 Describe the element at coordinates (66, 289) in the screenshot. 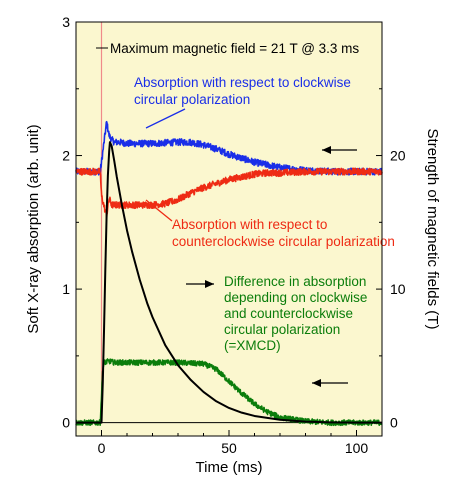

I see `y-tick-label: 1` at that location.